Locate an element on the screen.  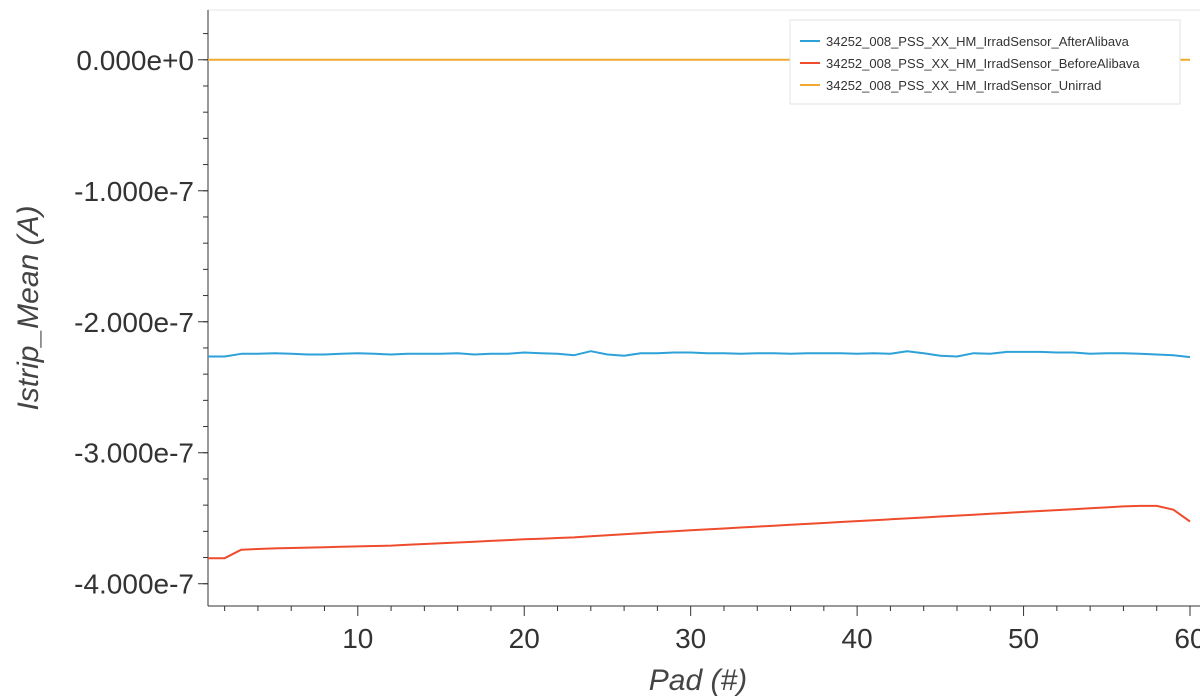
x-axis-title: Pad (#) is located at coordinates (698, 680).